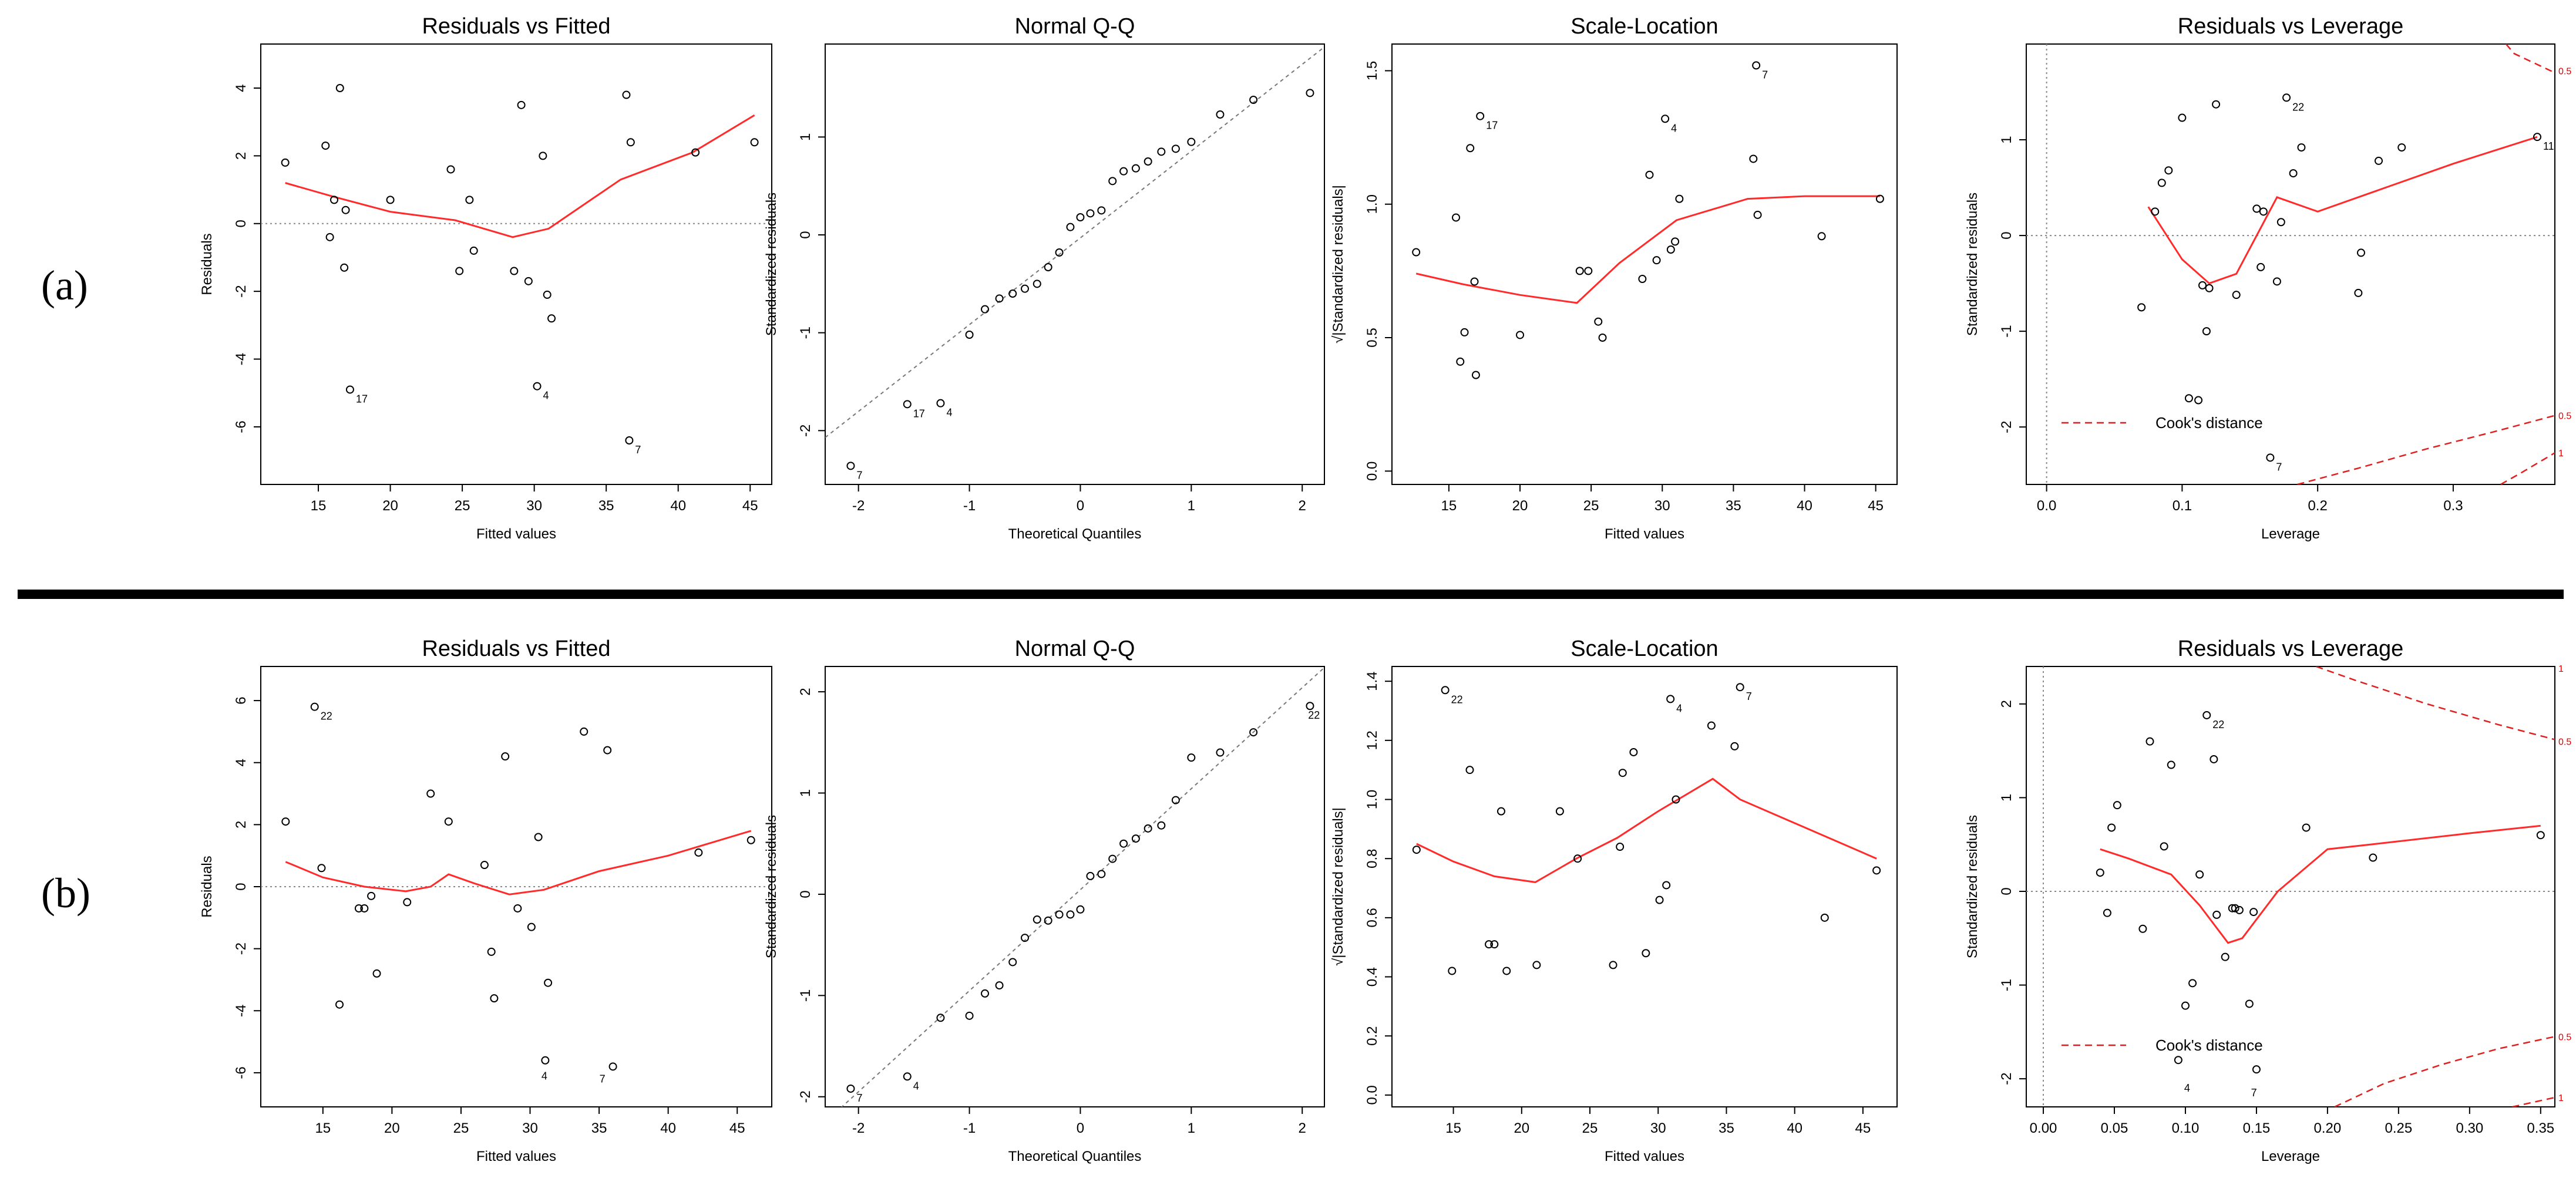  Describe the element at coordinates (2257, 1128) in the screenshot. I see `x-tick-label: 0.15` at that location.